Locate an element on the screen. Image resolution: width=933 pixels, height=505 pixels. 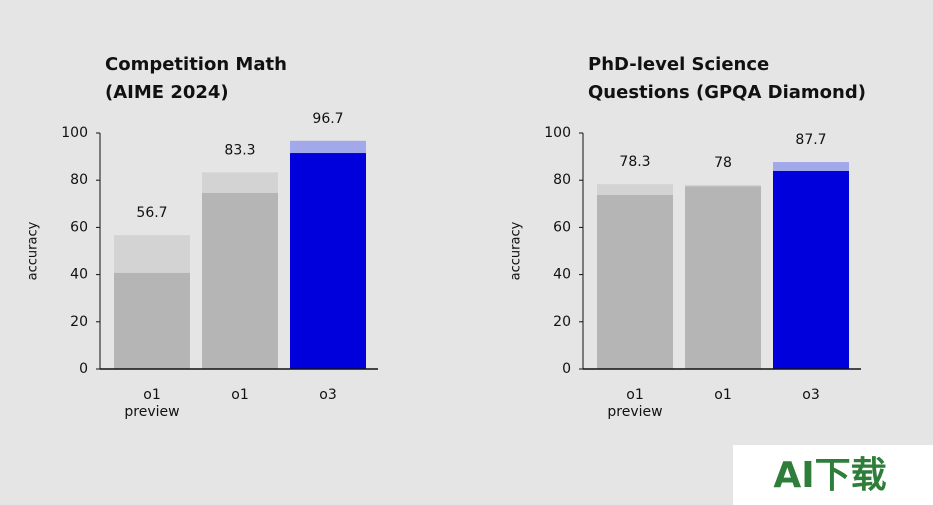
value-label: 56.7 is located at coordinates (151, 213).